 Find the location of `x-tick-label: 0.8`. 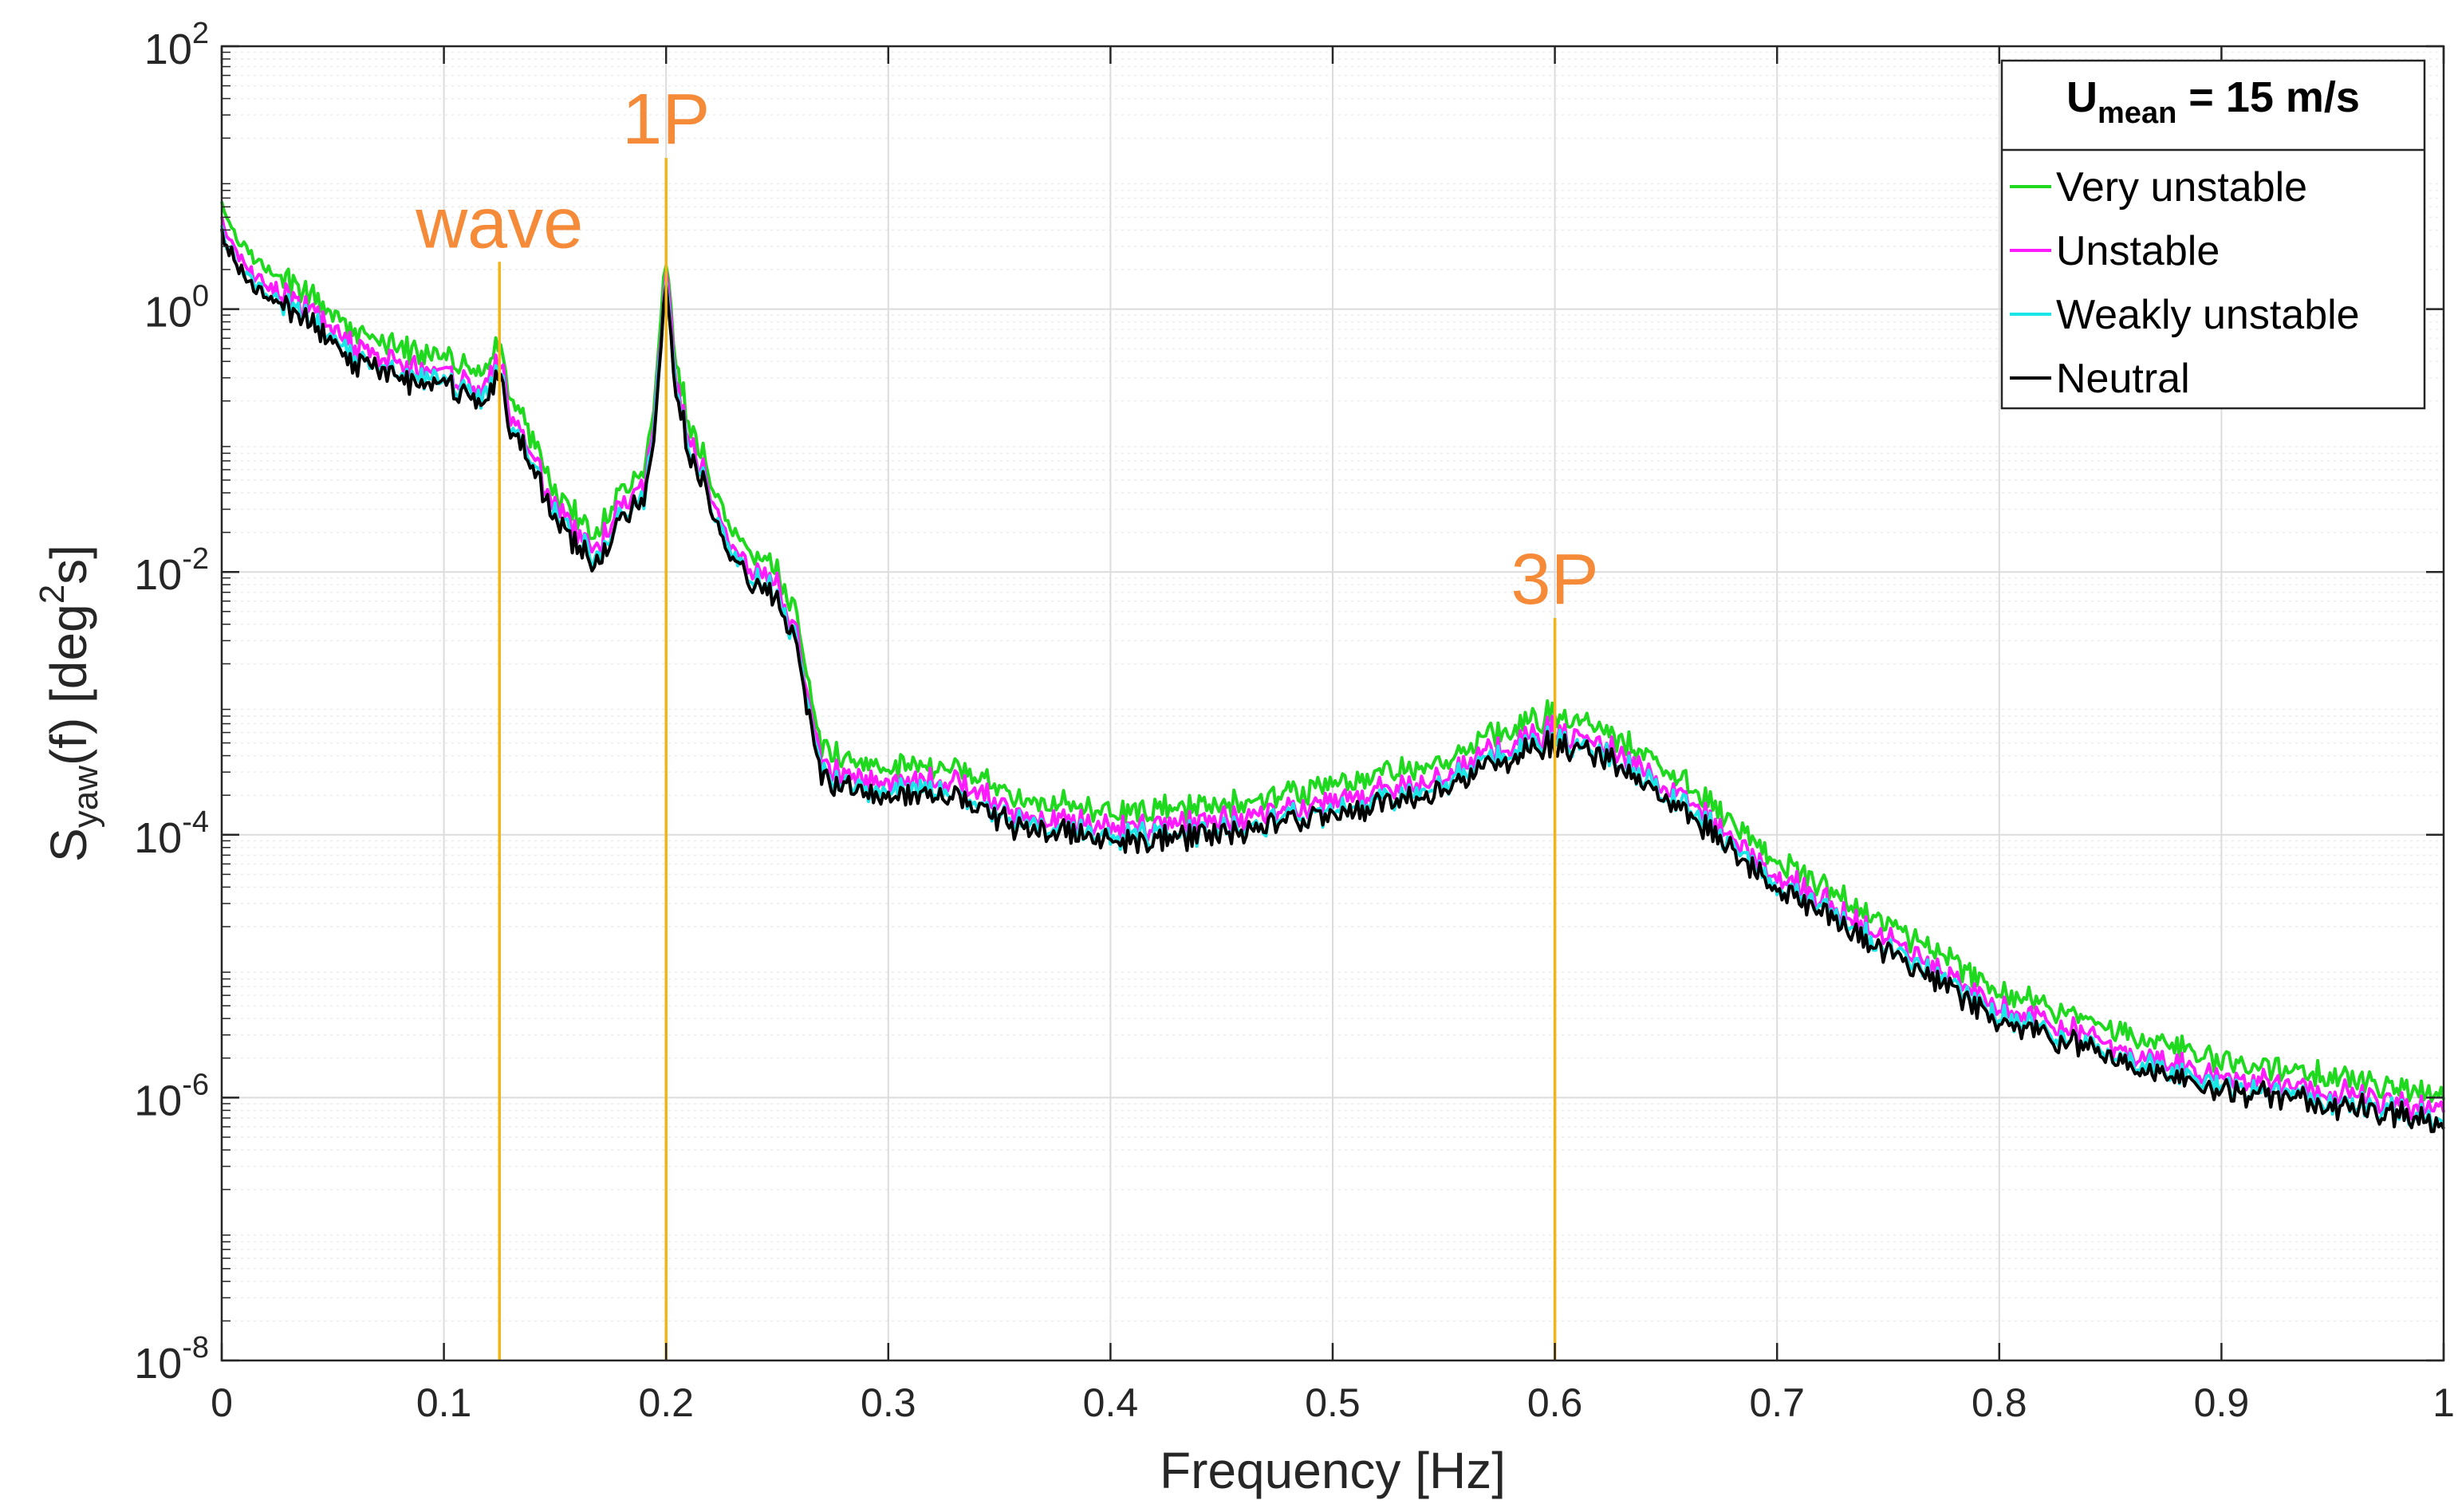

x-tick-label: 0.8 is located at coordinates (1999, 1402).